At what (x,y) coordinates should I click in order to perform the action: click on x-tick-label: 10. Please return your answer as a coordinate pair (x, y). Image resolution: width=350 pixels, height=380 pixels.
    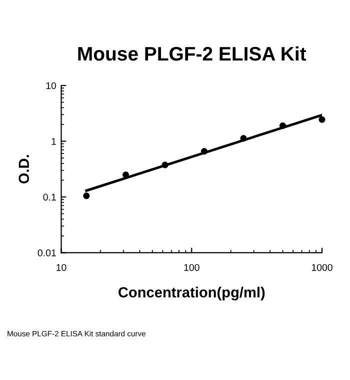
    Looking at the image, I should click on (61, 267).